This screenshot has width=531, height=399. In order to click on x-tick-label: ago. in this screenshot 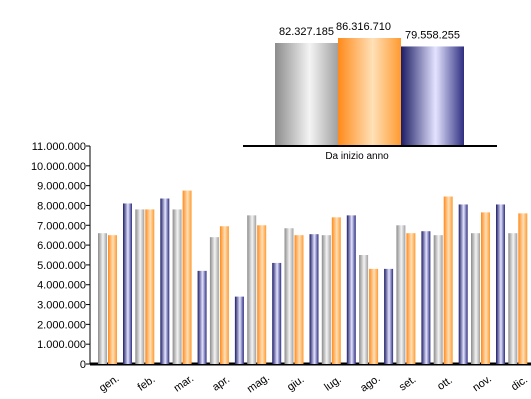, I will do `click(370, 383)`.